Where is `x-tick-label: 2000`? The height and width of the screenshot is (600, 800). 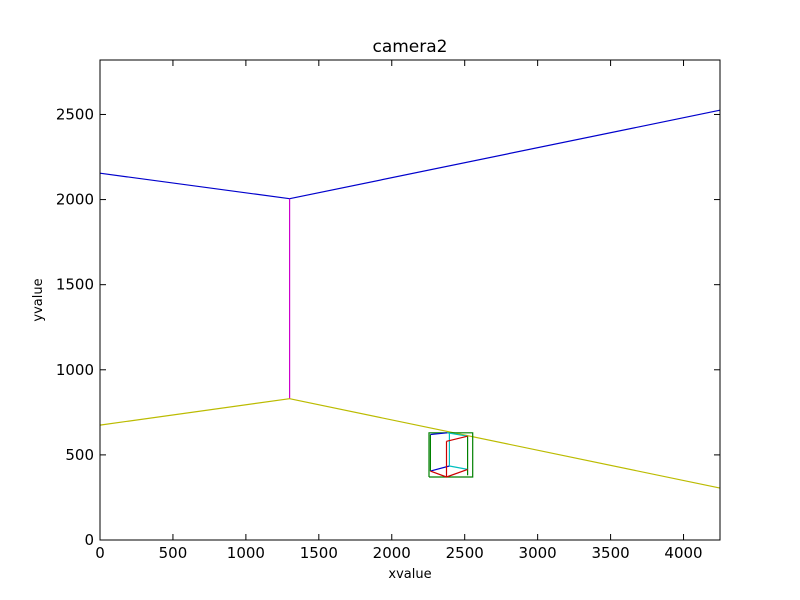 x-tick-label: 2000 is located at coordinates (392, 553).